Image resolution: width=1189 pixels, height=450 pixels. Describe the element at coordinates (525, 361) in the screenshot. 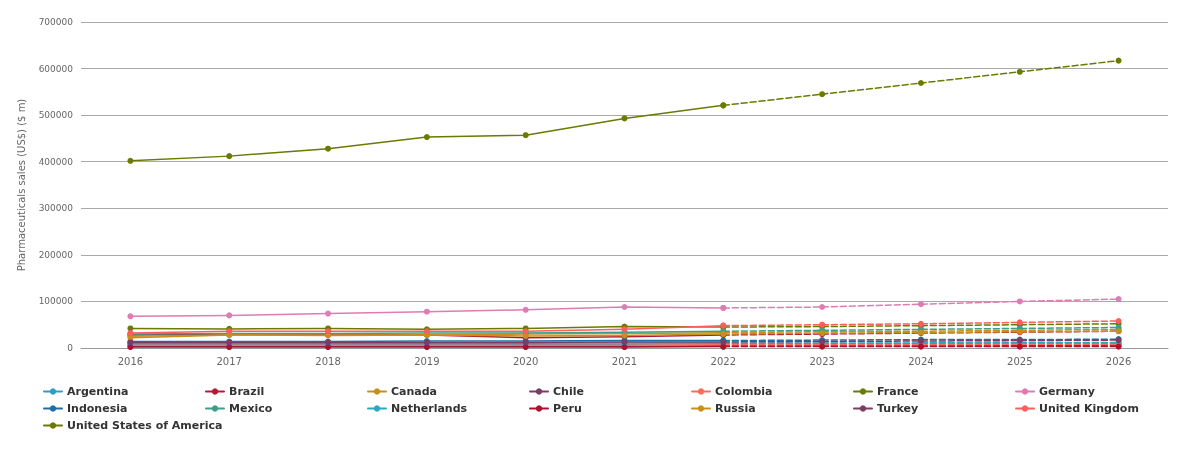

I see `x-tick-label: 2020` at that location.